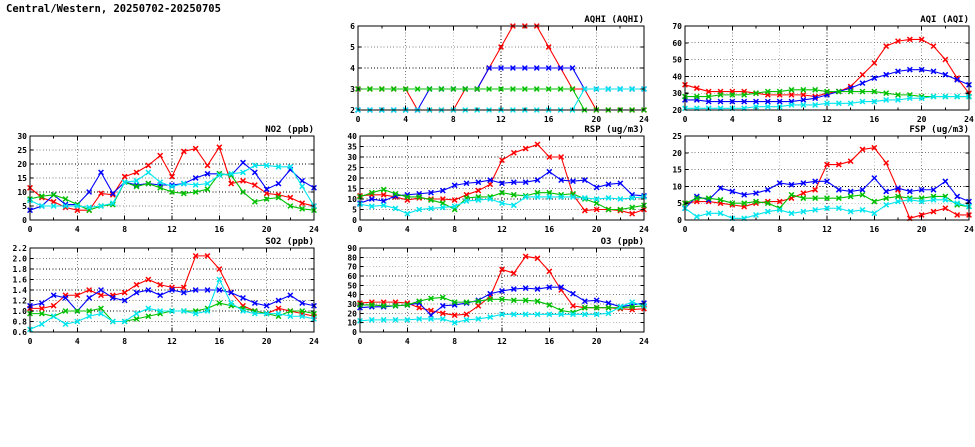 Image resolution: width=975 pixels, height=447 pixels. I want to click on y-tick-label: 35, so click(352, 147).